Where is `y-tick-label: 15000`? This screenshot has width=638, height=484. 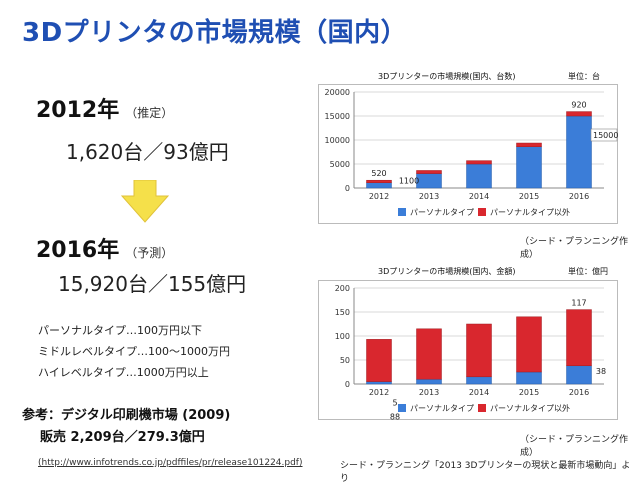 y-tick-label: 15000 is located at coordinates (337, 116).